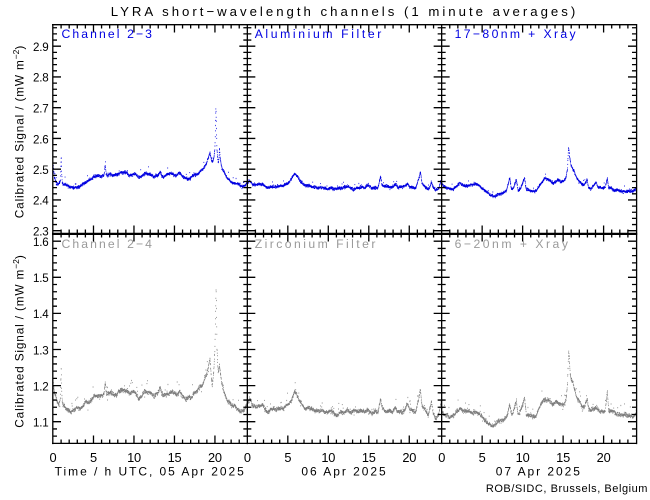 The height and width of the screenshot is (500, 650). What do you see at coordinates (108, 244) in the screenshot?
I see `svg-text: Channel 2−4` at bounding box center [108, 244].